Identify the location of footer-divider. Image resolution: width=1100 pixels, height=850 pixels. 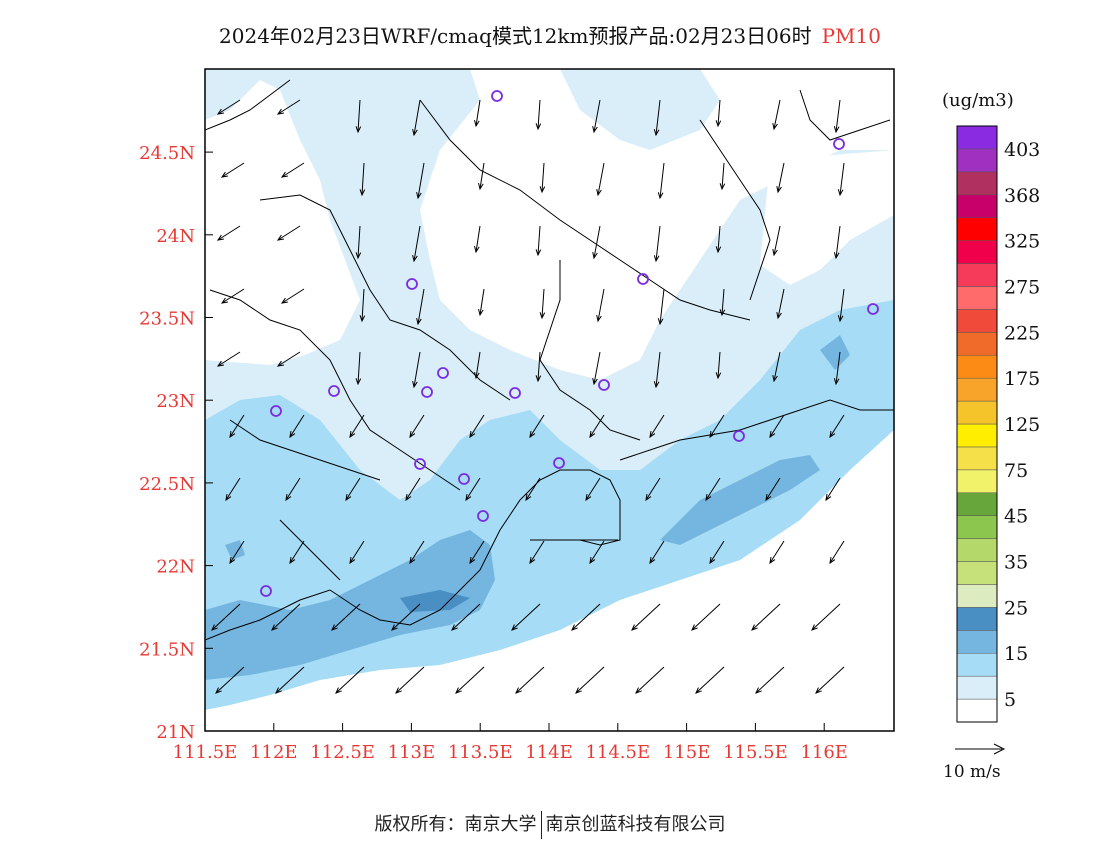
(541, 825).